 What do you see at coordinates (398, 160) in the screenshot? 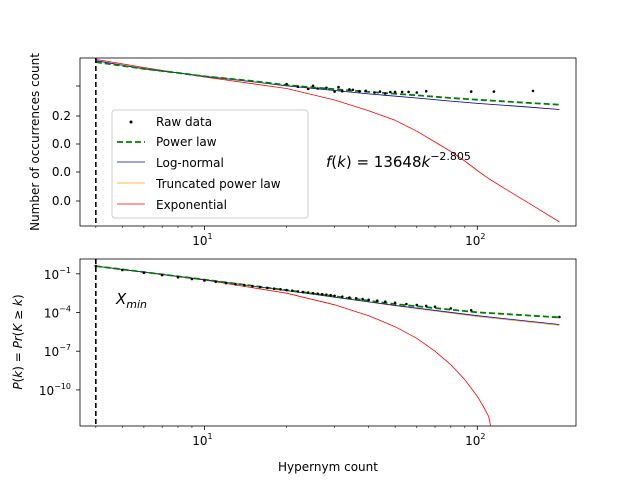
I see `fit-formula-annotation: f(k) = 13648k−2.805` at bounding box center [398, 160].